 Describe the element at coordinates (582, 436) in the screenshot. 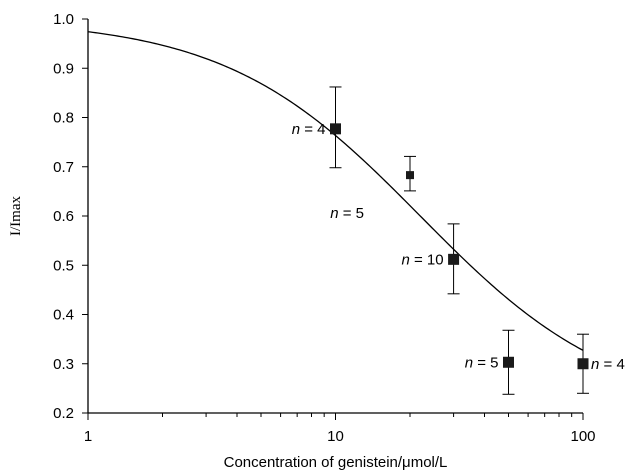

I see `x-tick-label: 100` at that location.